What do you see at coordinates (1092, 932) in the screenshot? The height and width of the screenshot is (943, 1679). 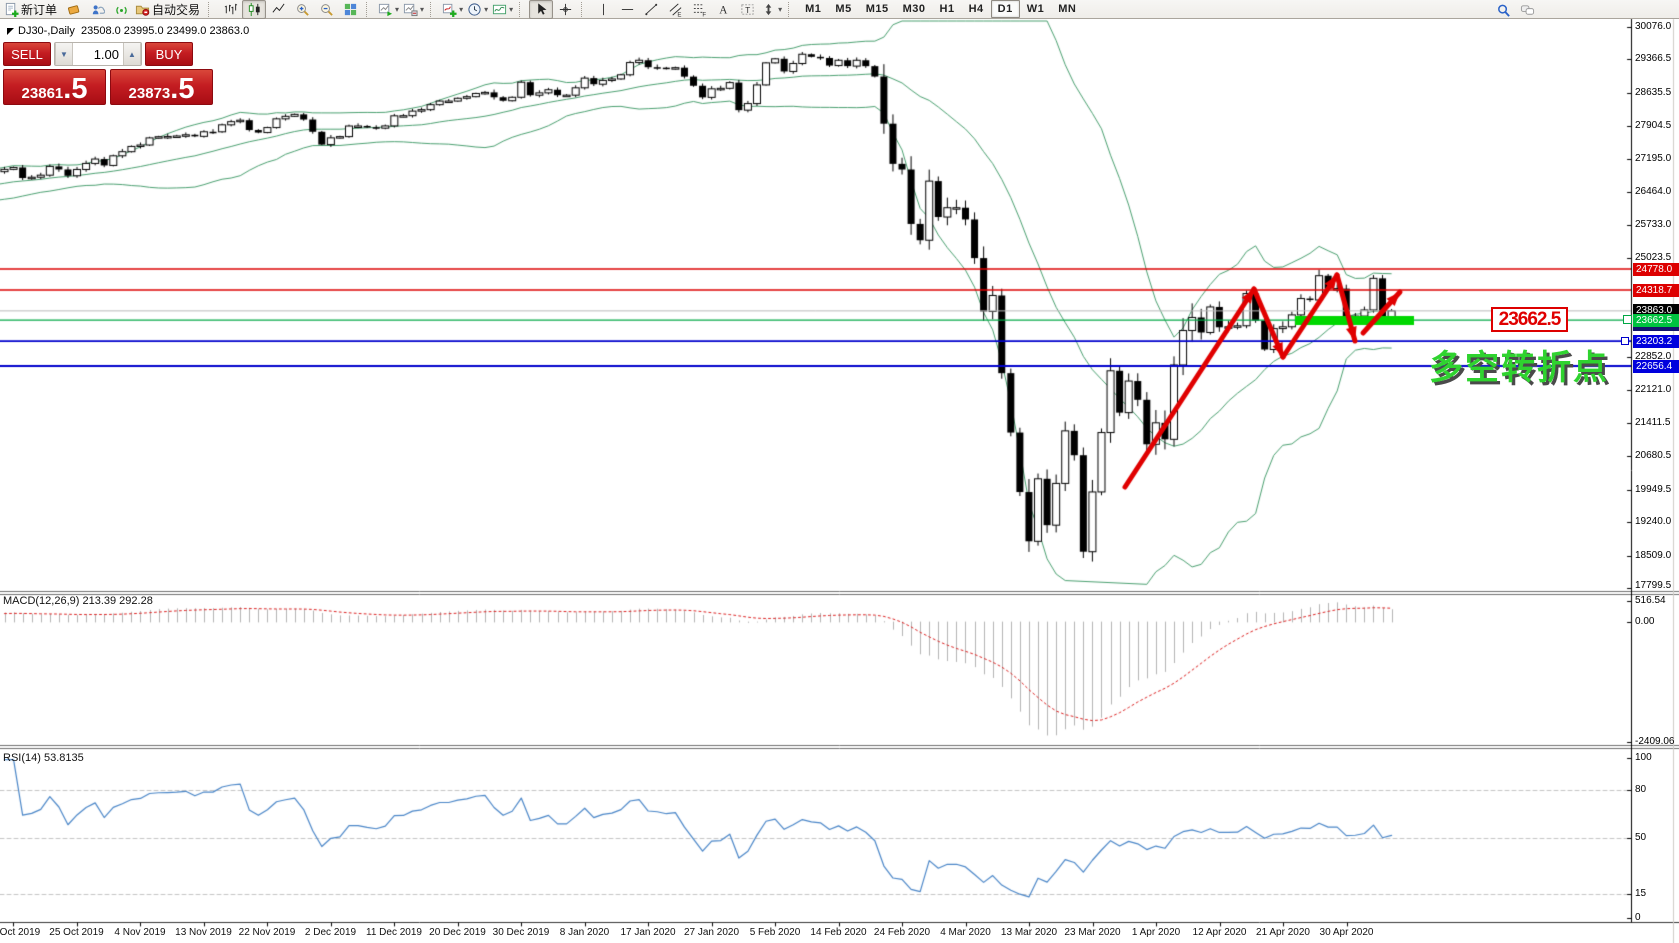 I see `date-axis-label: 23 Mar 2020` at bounding box center [1092, 932].